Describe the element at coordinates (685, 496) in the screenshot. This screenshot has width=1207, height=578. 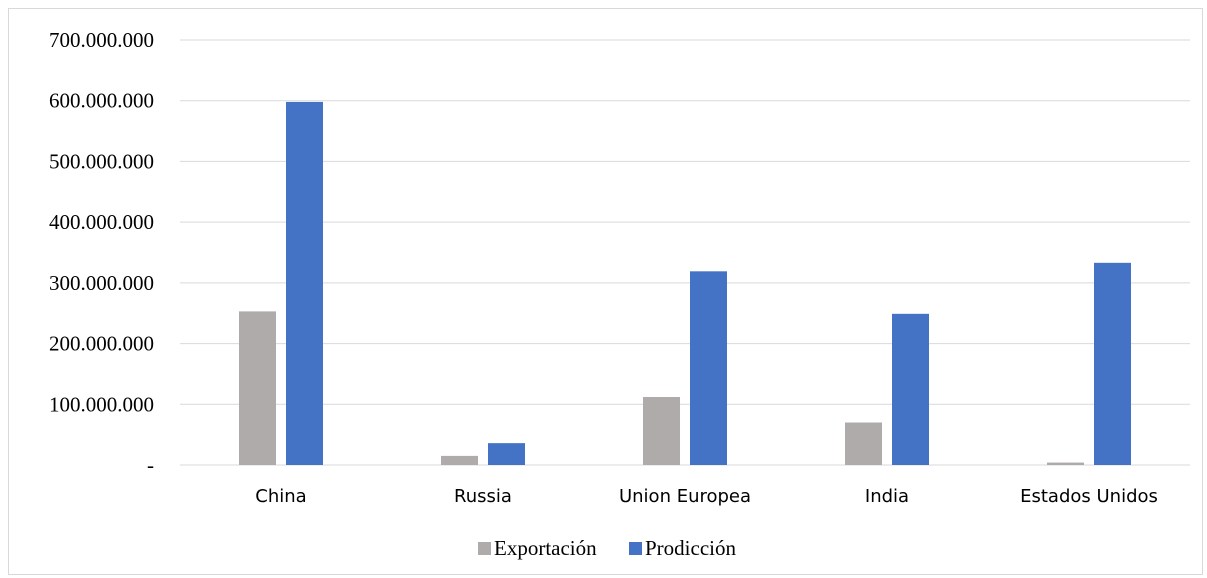
I see `x-tick-label: Union Europea` at that location.